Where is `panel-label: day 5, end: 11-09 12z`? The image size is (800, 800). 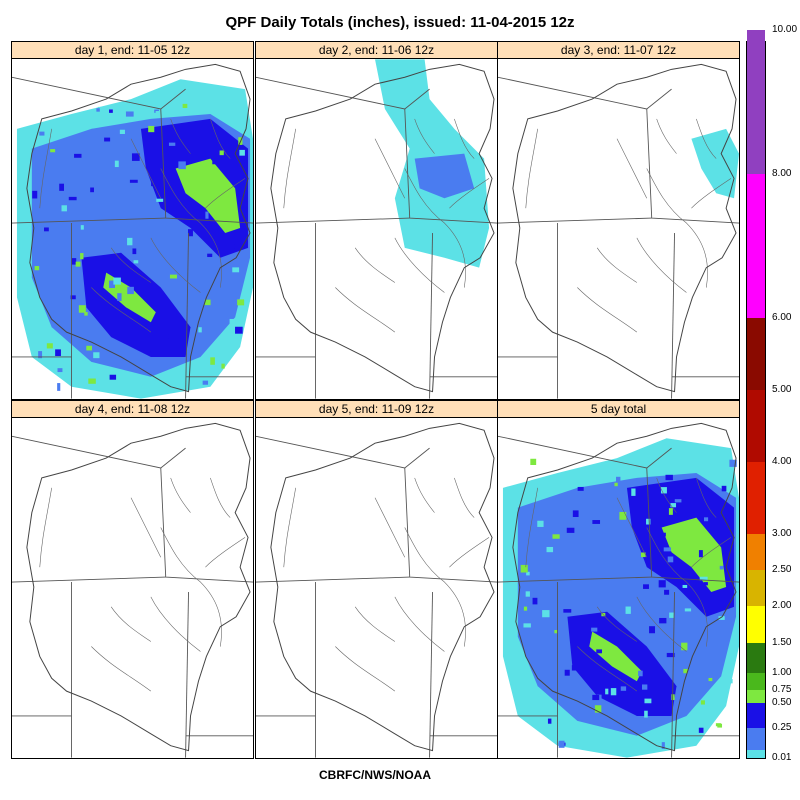 panel-label: day 5, end: 11-09 12z is located at coordinates (376, 409).